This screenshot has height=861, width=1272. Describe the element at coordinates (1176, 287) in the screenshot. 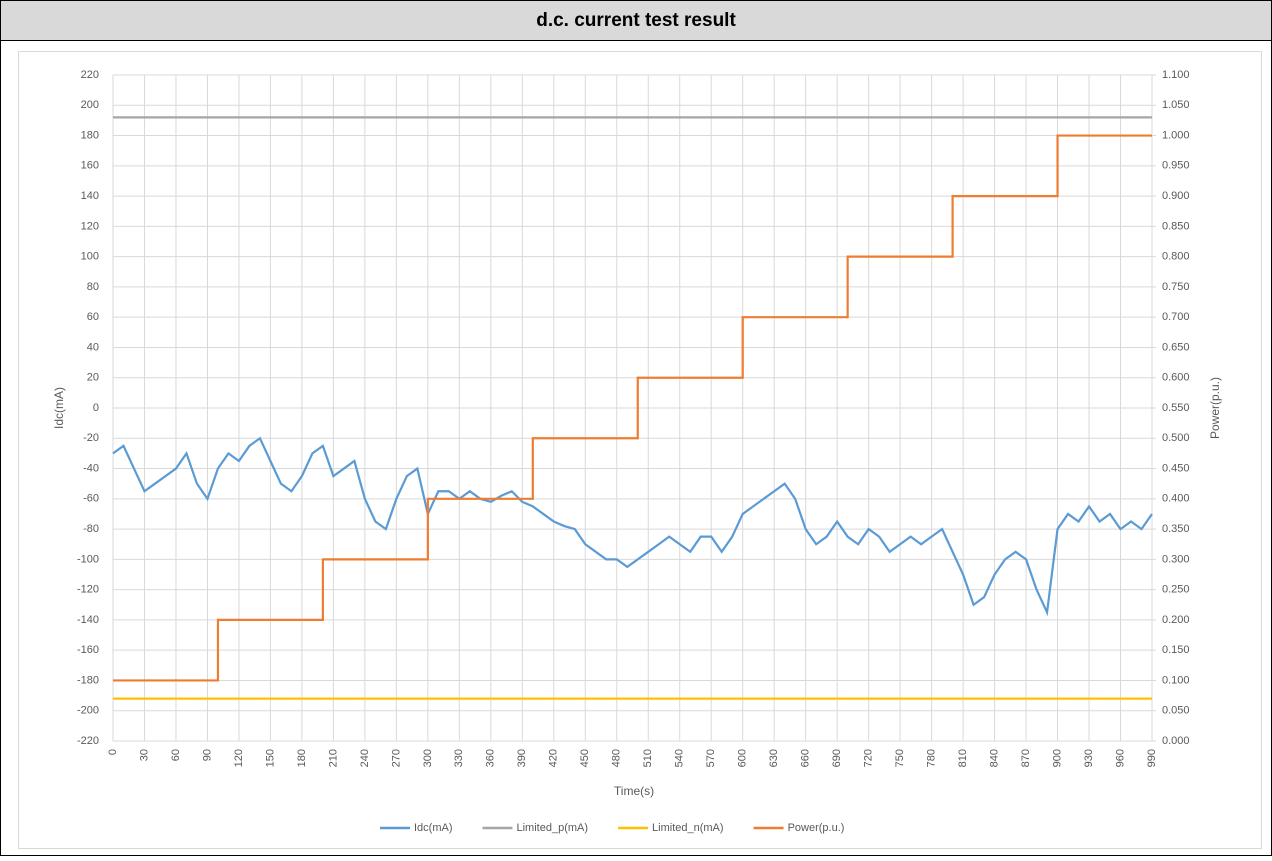

I see `y2-tick-label: 0.750` at that location.